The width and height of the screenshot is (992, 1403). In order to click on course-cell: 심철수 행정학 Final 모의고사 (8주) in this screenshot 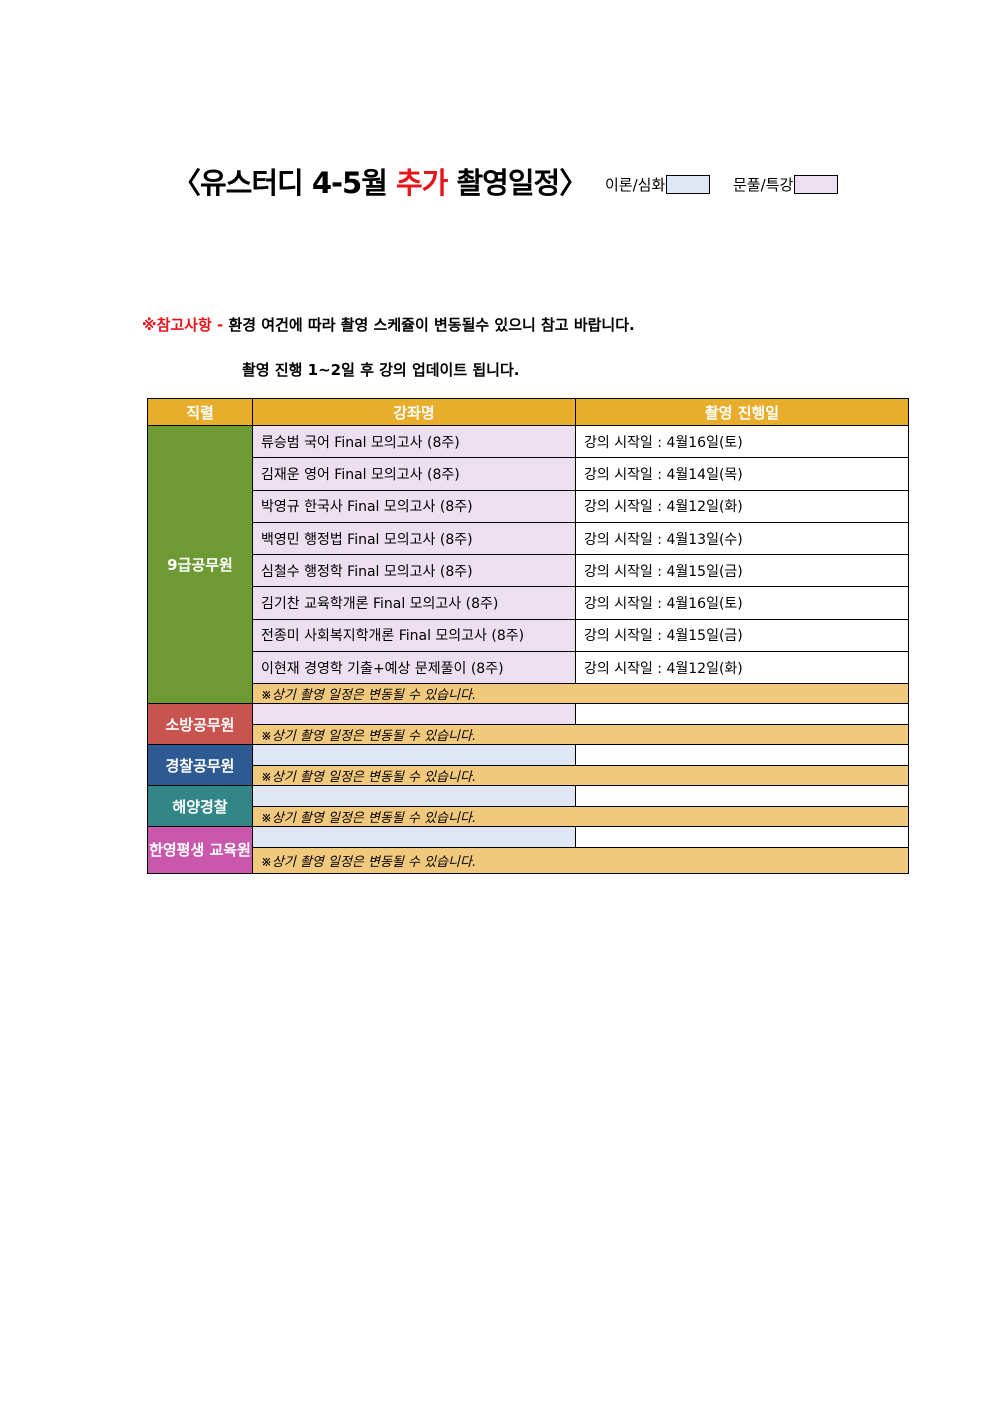, I will do `click(414, 571)`.